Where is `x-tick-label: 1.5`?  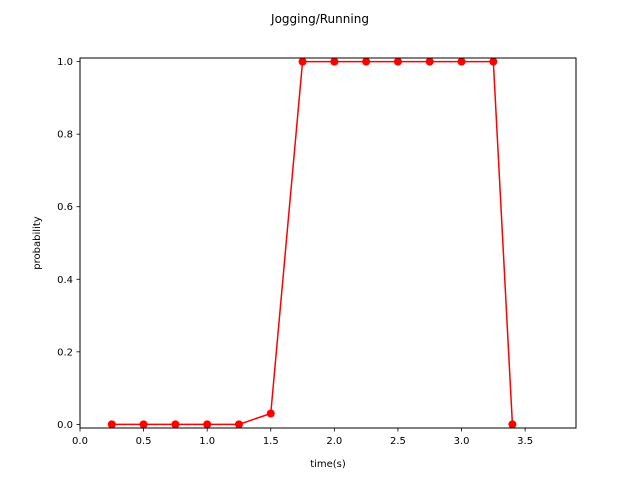 x-tick-label: 1.5 is located at coordinates (271, 441).